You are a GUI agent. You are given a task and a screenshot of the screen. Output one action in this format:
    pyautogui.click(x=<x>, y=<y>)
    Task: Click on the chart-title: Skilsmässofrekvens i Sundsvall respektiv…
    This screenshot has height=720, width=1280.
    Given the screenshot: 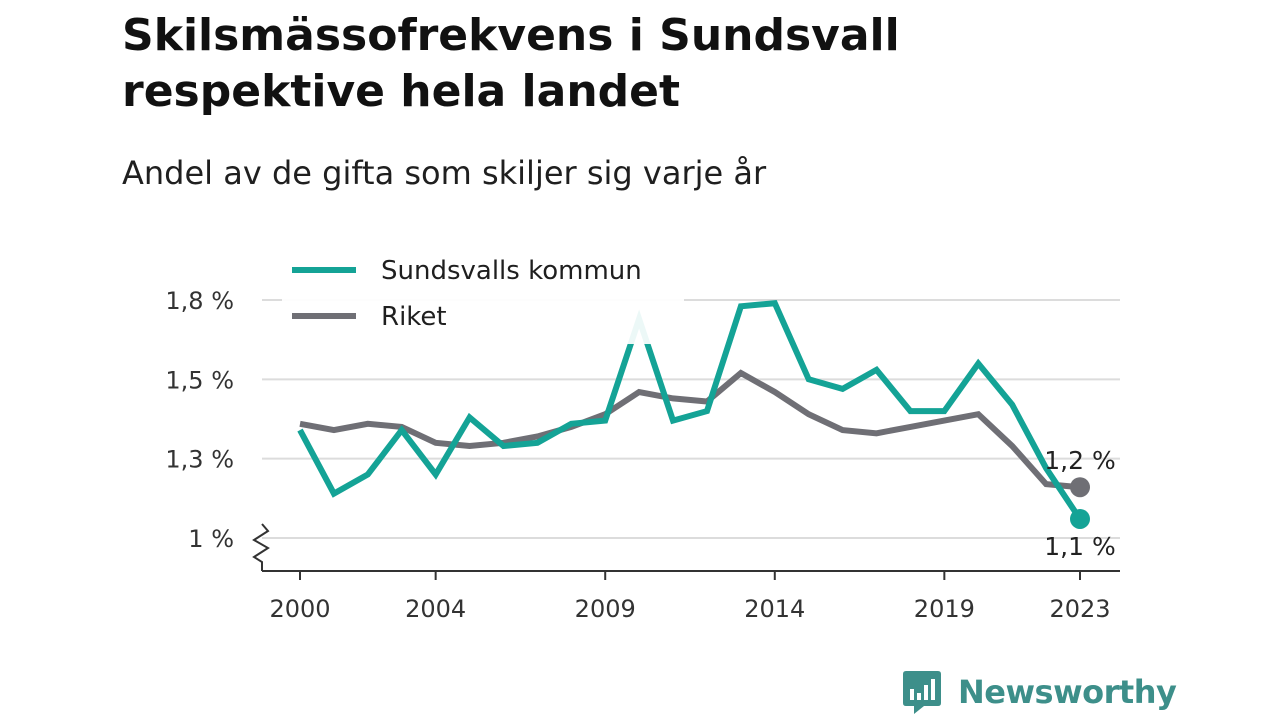 What is the action you would take?
    pyautogui.click(x=511, y=63)
    